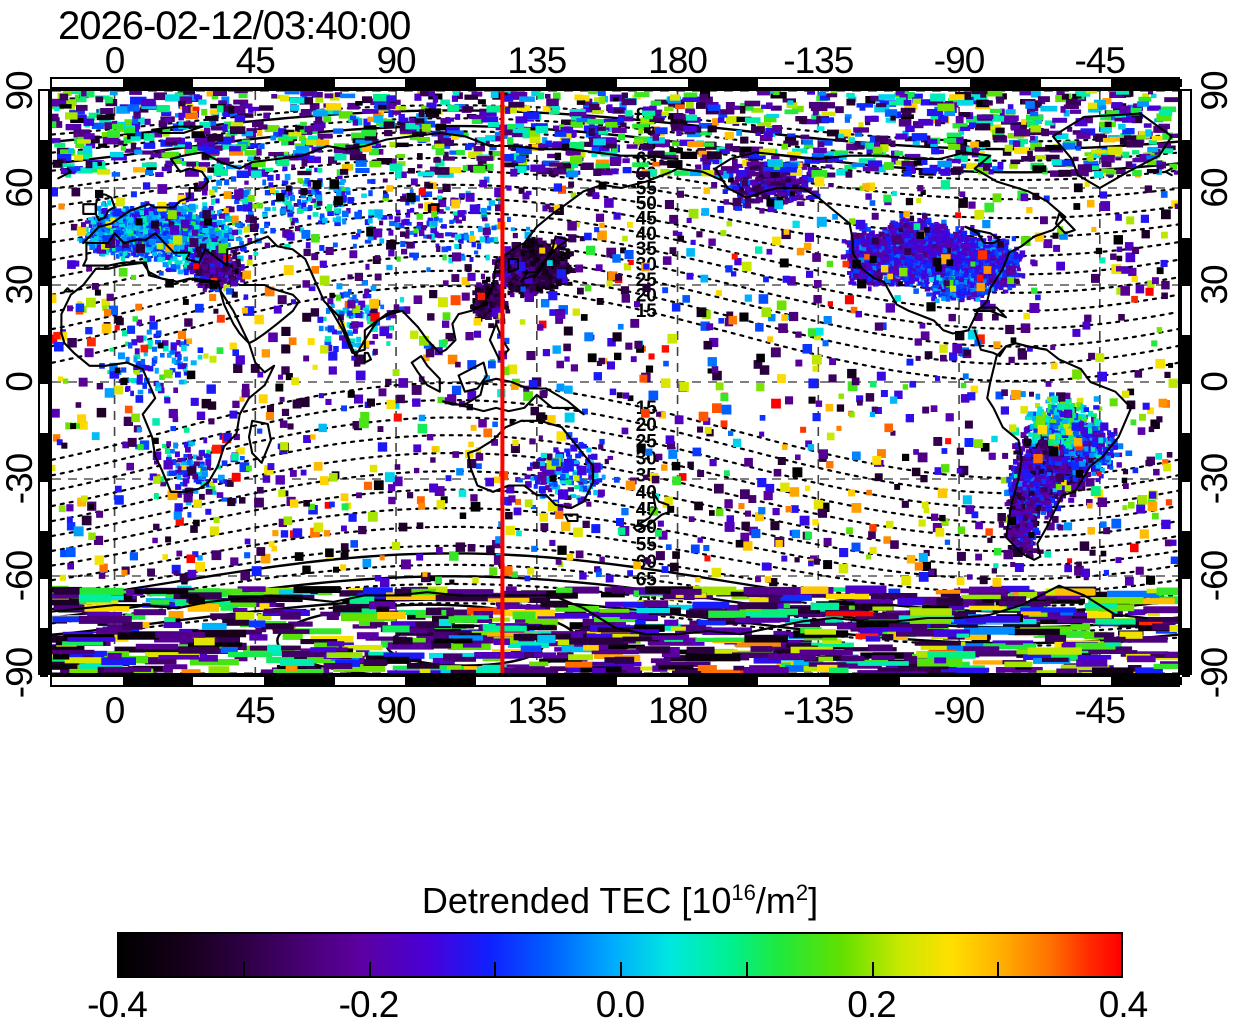 The height and width of the screenshot is (1026, 1240). I want to click on axis-border-bottom, so click(615, 681).